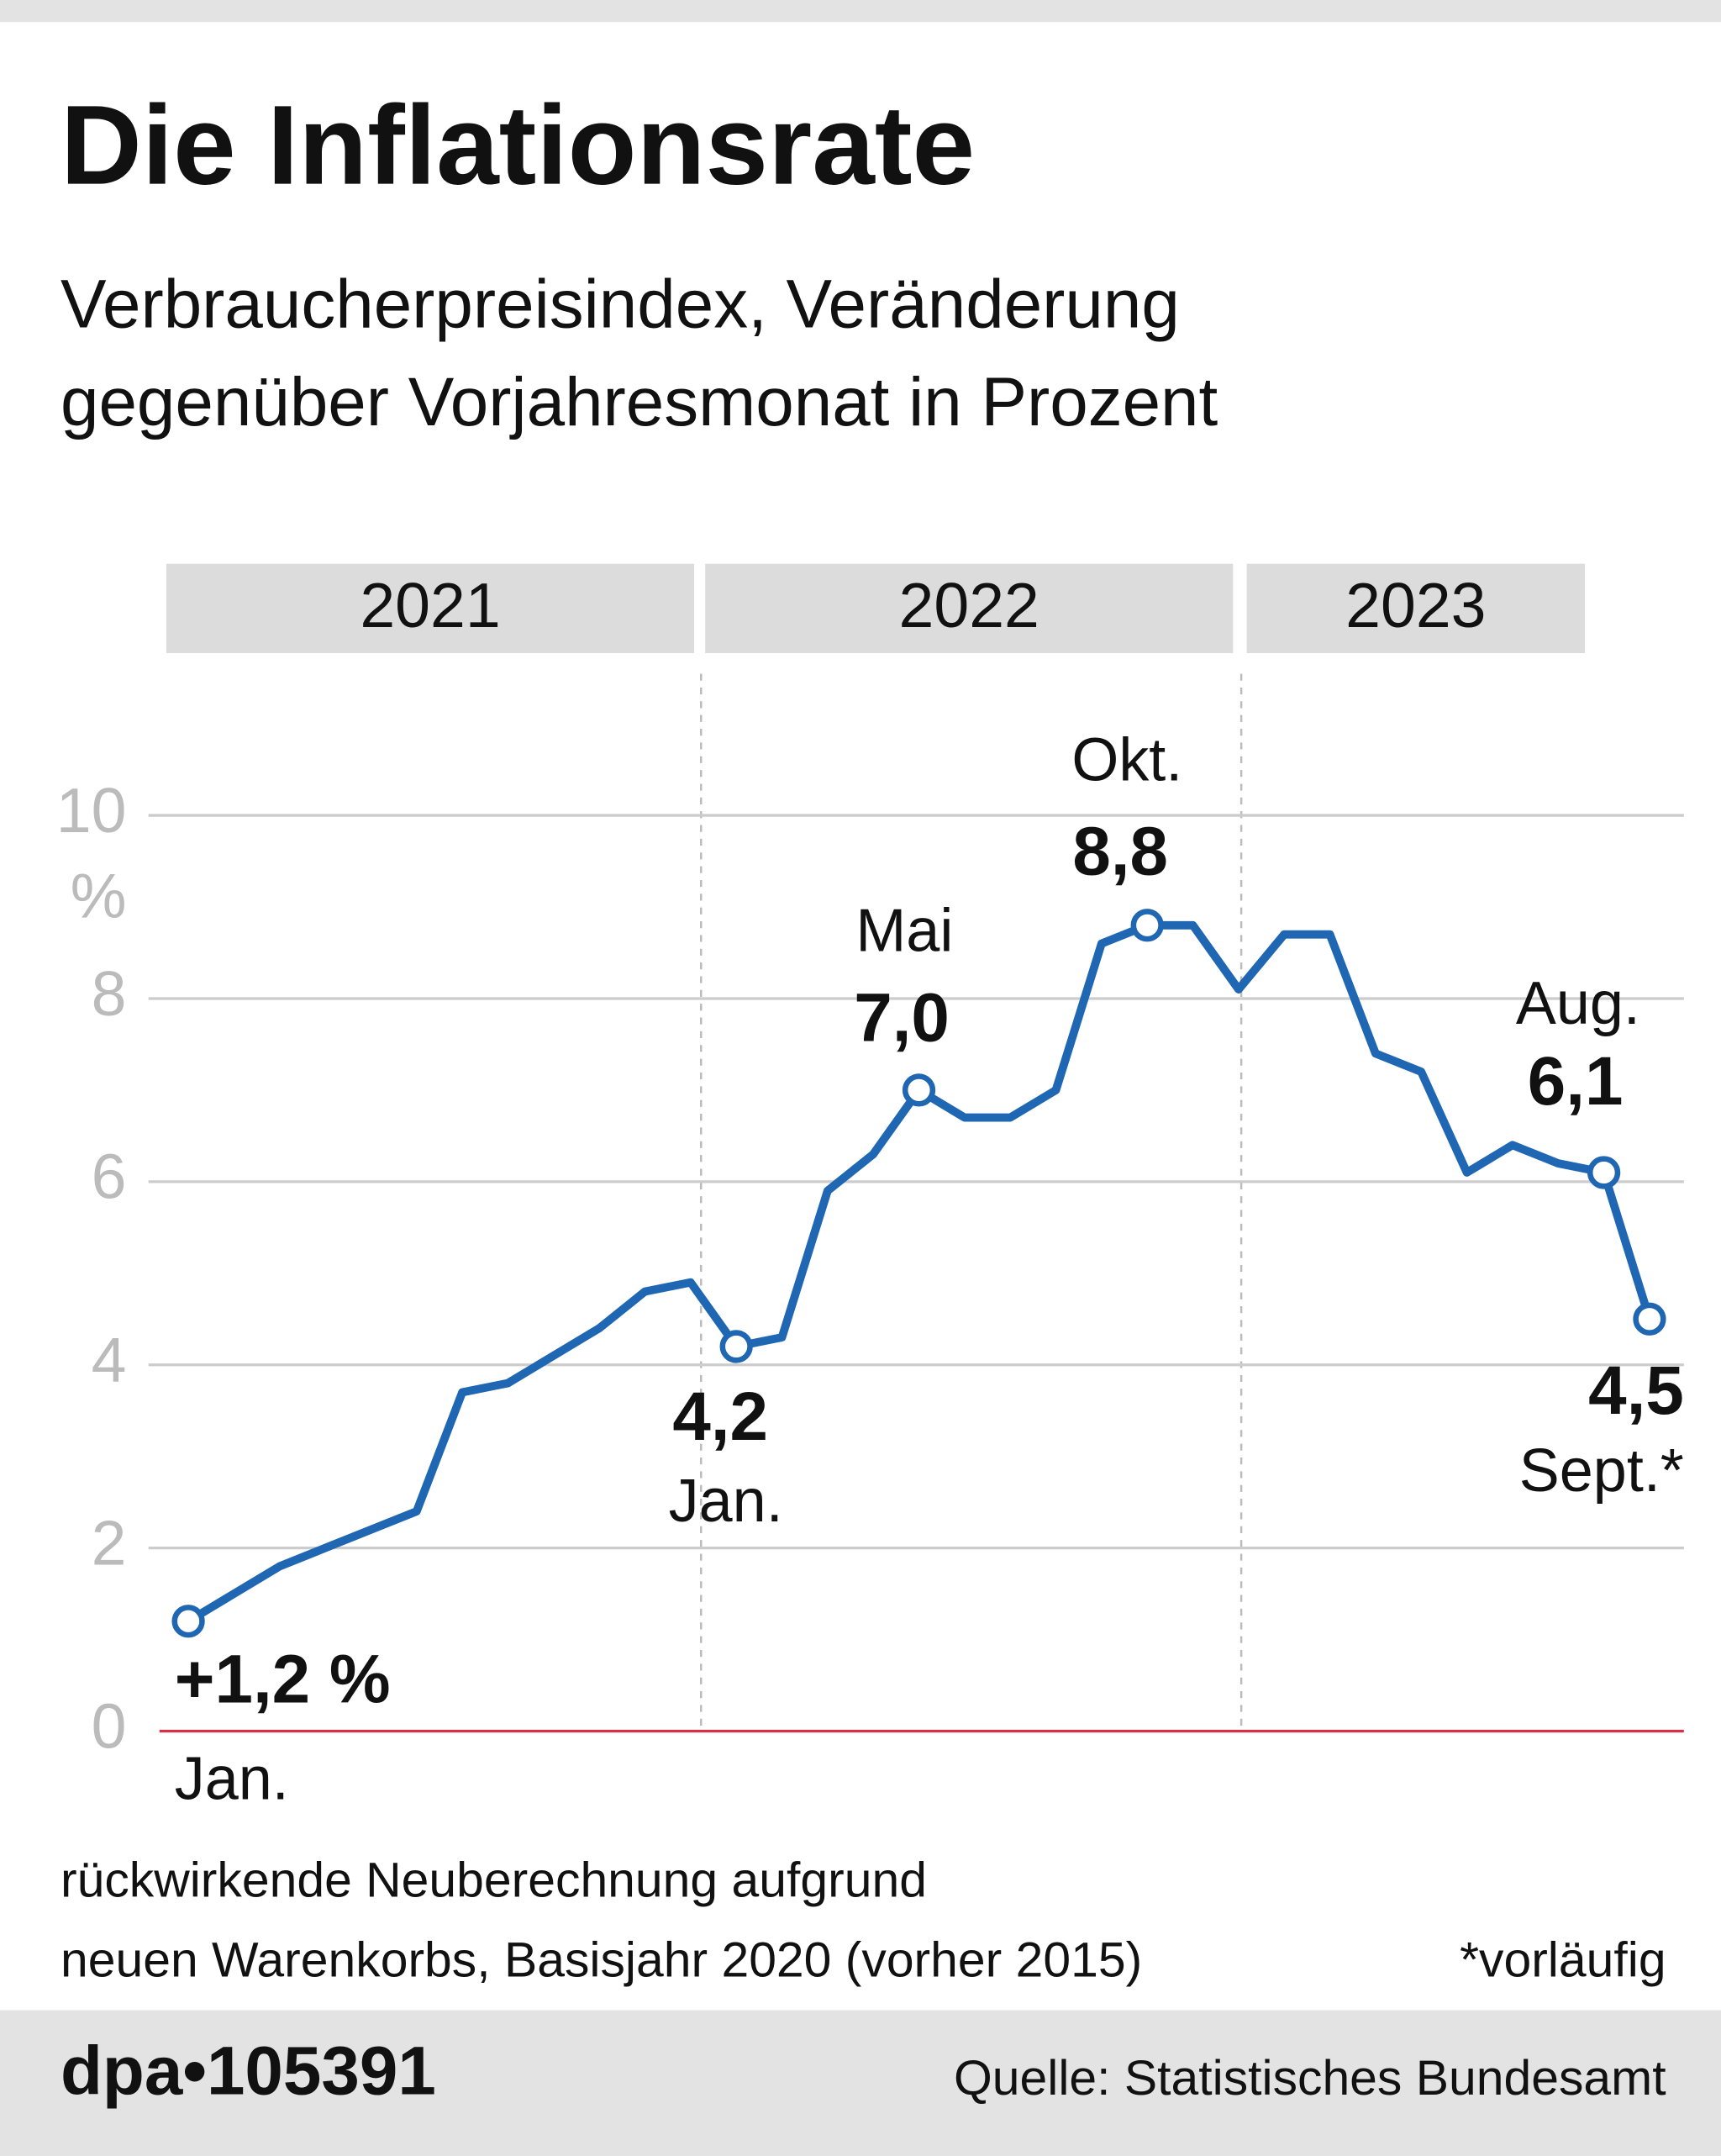 This screenshot has height=2156, width=1721. What do you see at coordinates (904, 930) in the screenshot?
I see `month-label: Mai` at bounding box center [904, 930].